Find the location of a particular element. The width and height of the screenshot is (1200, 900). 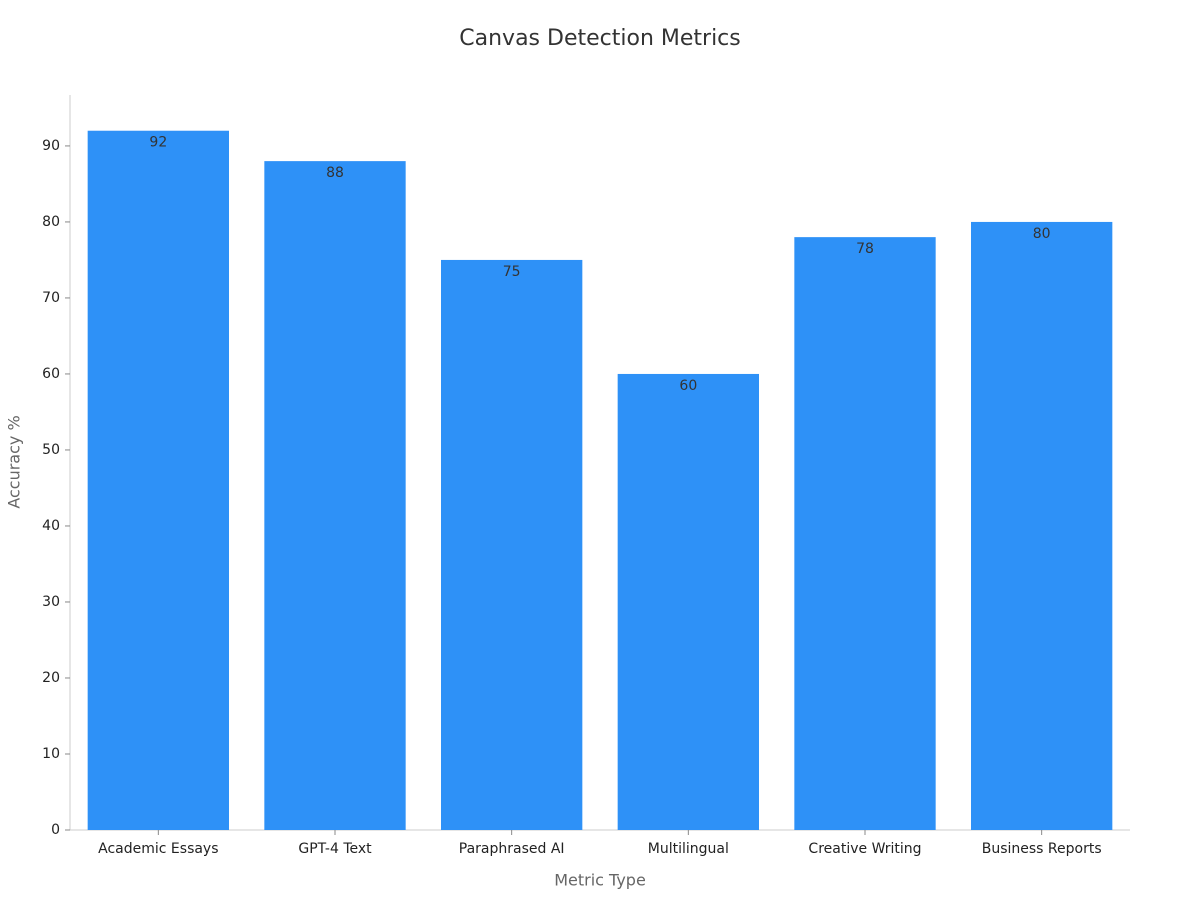

data-label: 60 is located at coordinates (688, 386).